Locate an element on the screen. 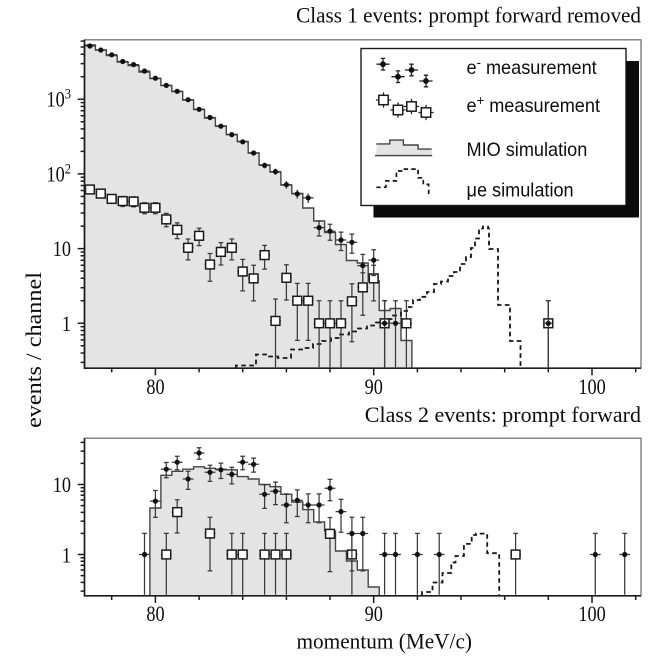 This screenshot has width=653, height=658. svg-text: 102 is located at coordinates (59, 173).